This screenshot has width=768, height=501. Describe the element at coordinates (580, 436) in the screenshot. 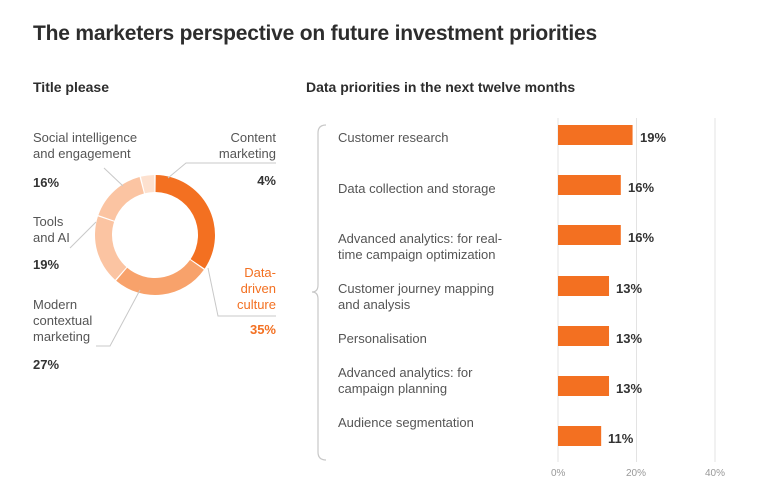

I see `bar-audience-segmentation` at that location.